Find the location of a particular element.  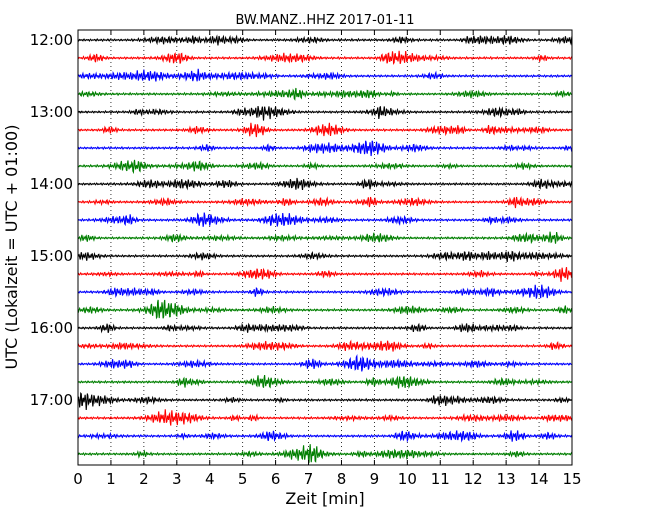

y-tick-label: 12:00 is located at coordinates (51, 40).